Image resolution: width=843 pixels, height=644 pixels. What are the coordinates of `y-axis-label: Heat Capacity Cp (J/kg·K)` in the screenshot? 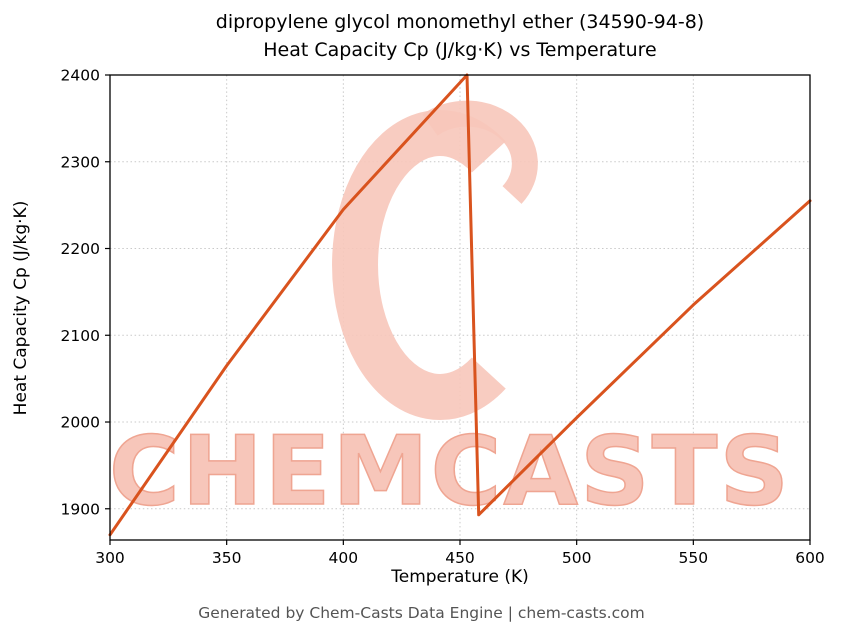 It's located at (21, 308).